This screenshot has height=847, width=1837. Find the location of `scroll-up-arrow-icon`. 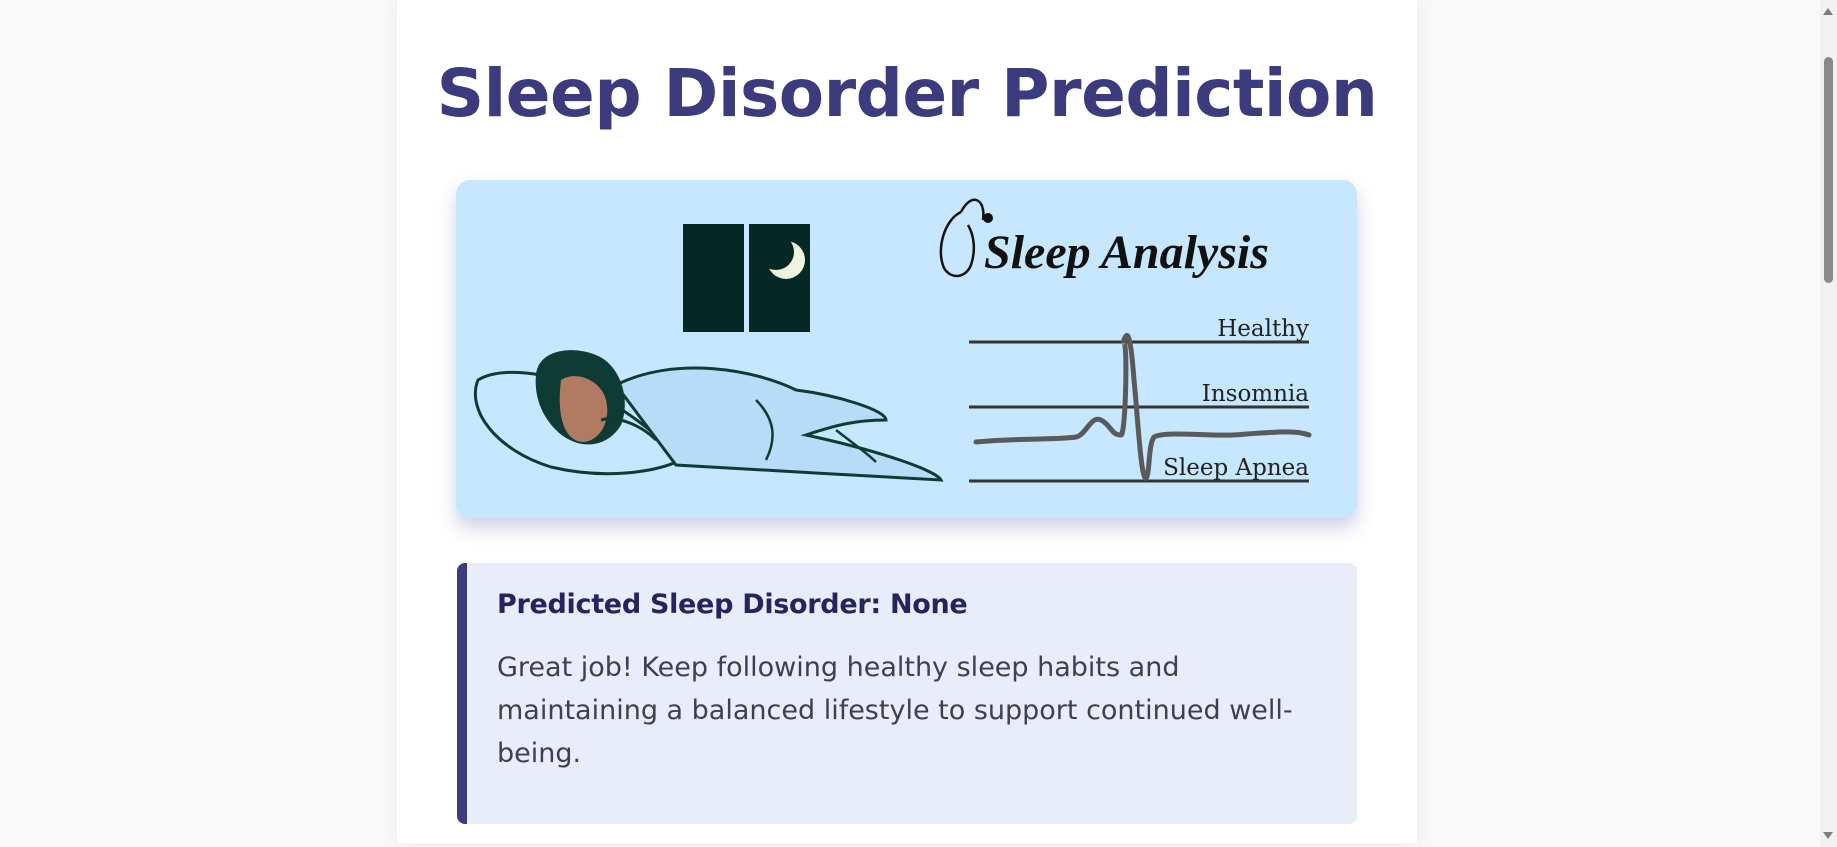

scroll-up-arrow-icon is located at coordinates (1828, 11).